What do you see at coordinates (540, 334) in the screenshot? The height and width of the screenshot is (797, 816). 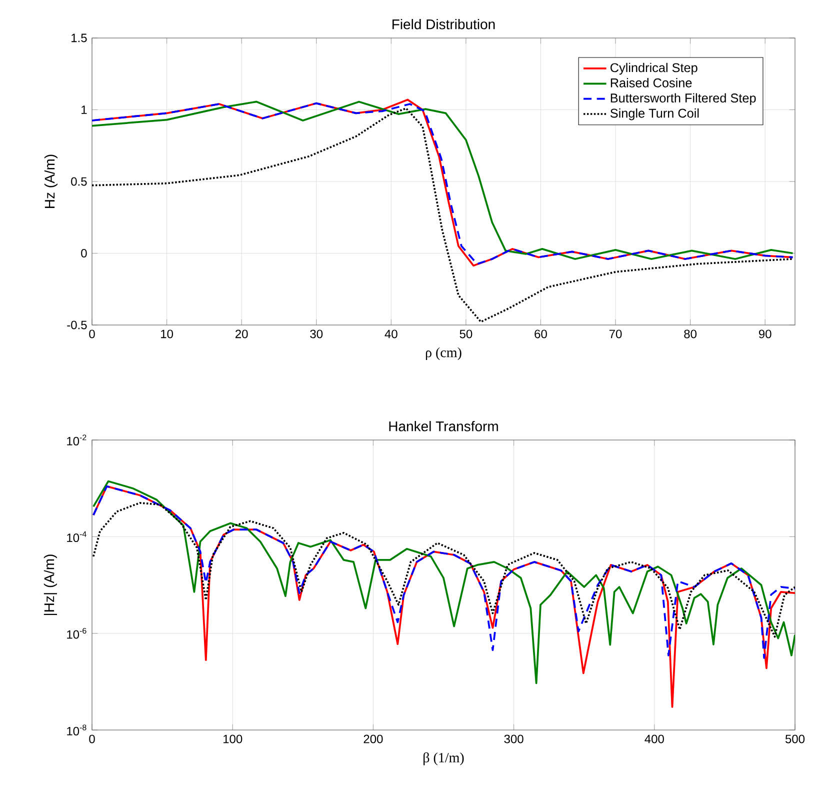 I see `x-tick-label: 60` at bounding box center [540, 334].